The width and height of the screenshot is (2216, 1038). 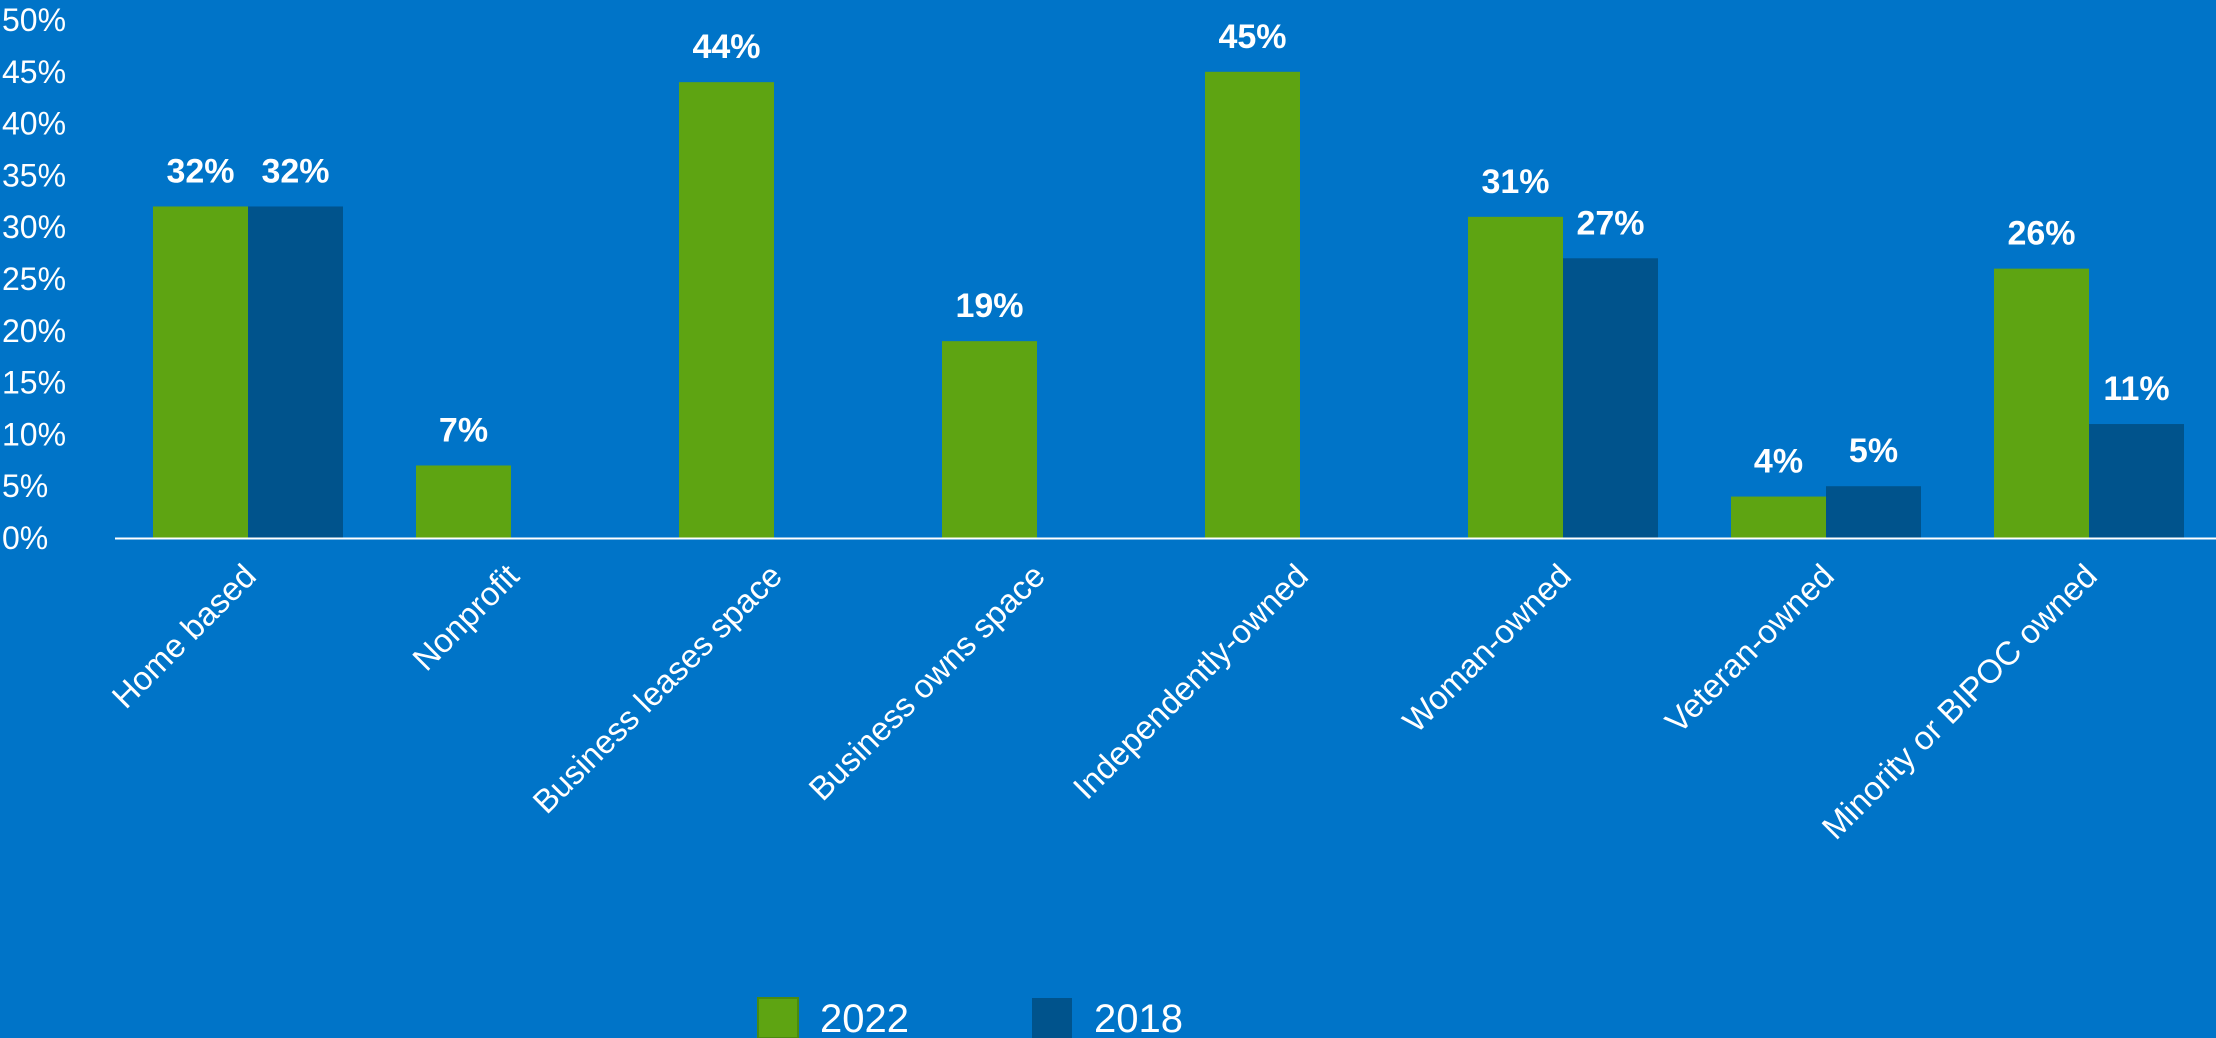 What do you see at coordinates (2136, 389) in the screenshot?
I see `data-label-2018-7: 11%` at bounding box center [2136, 389].